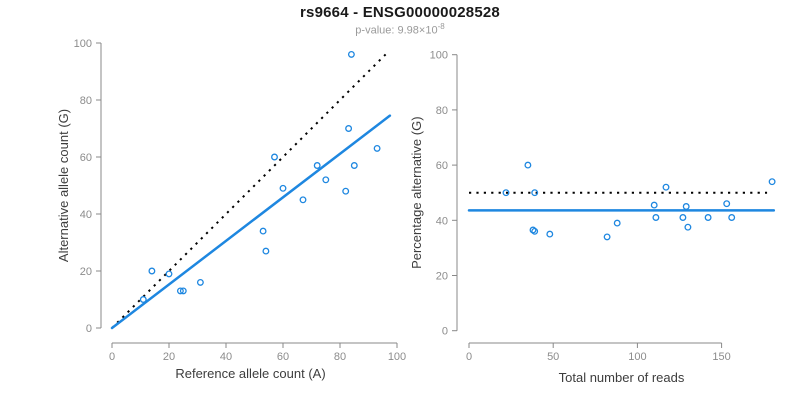 This screenshot has height=400, width=800. I want to click on x-tick-label: 50, so click(553, 357).